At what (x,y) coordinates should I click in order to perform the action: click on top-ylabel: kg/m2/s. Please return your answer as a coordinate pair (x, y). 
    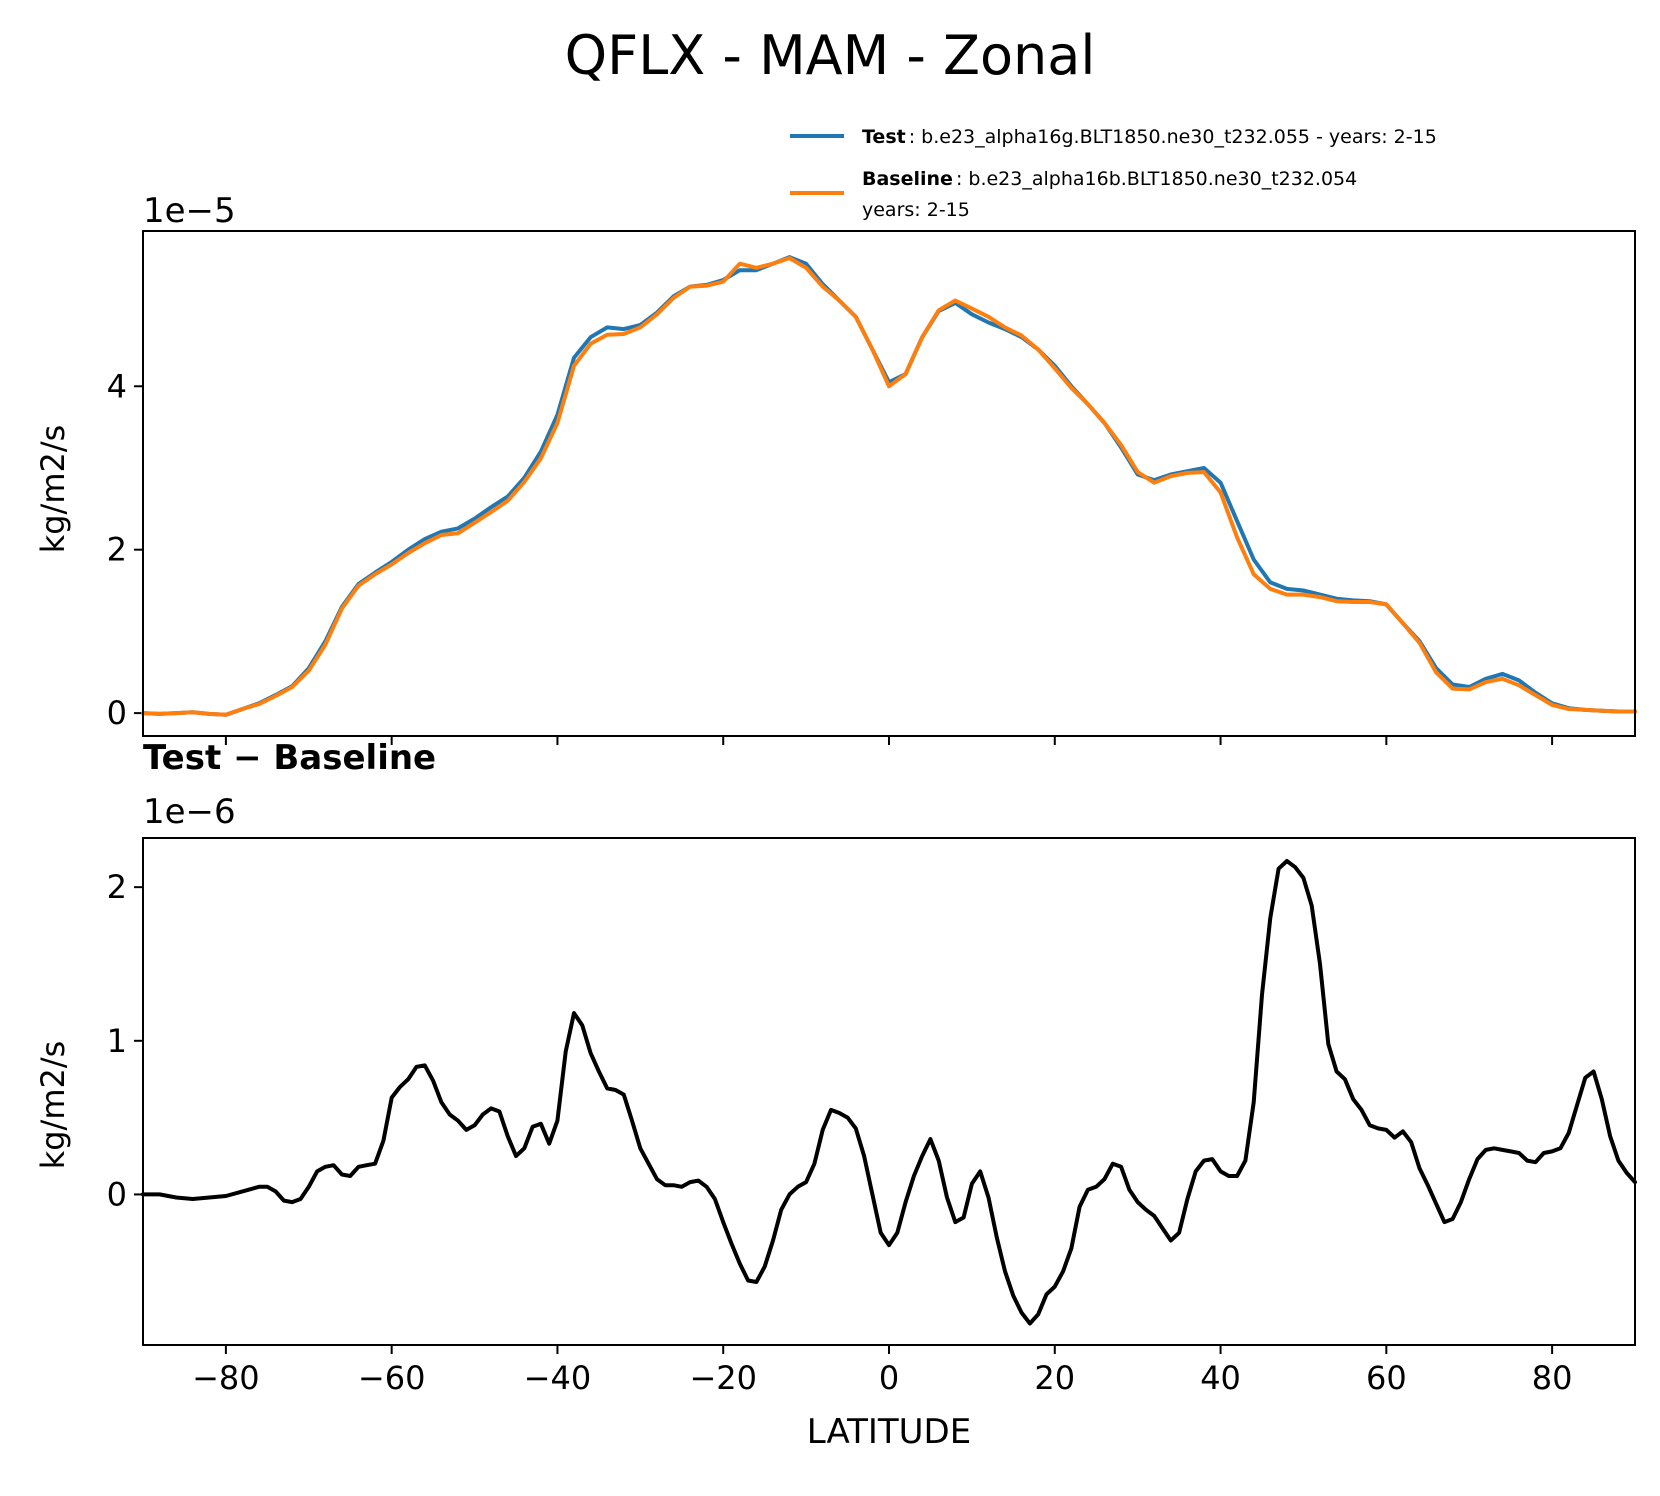
    Looking at the image, I should click on (53, 489).